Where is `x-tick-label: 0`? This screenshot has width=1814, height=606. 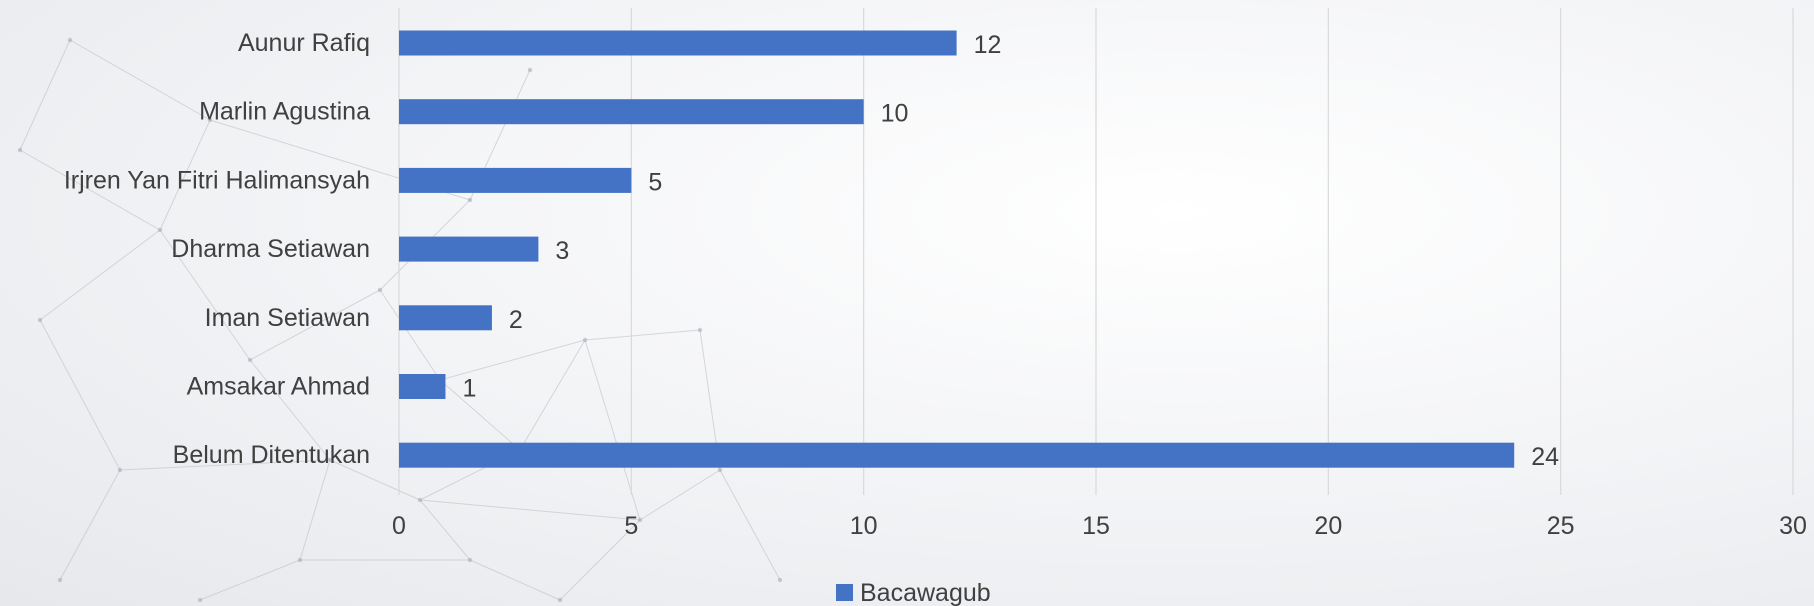 x-tick-label: 0 is located at coordinates (399, 526).